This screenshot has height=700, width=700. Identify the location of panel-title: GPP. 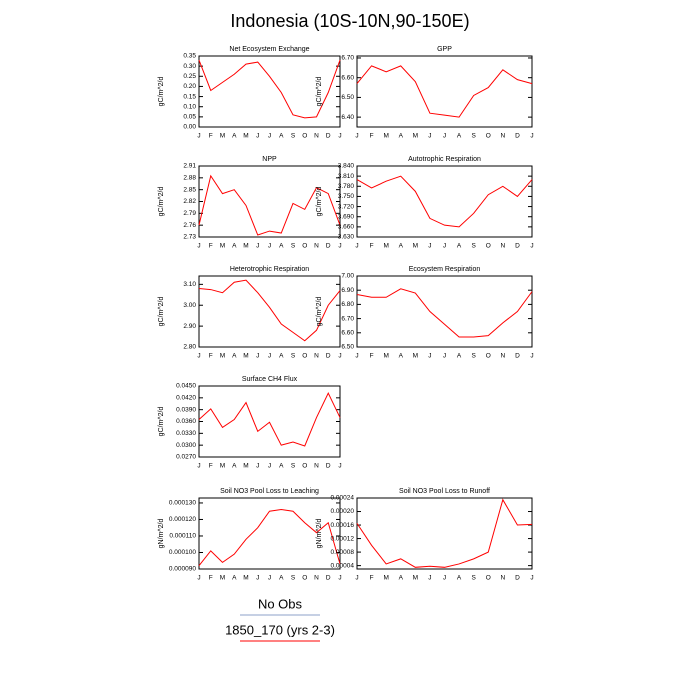
(444, 49).